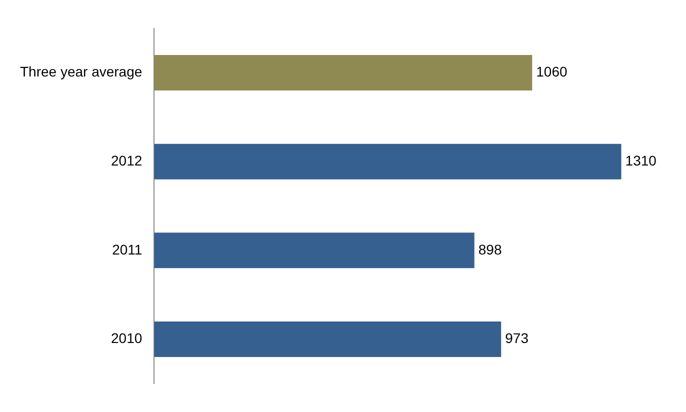  Describe the element at coordinates (126, 160) in the screenshot. I see `y-tick-label: 2012` at that location.